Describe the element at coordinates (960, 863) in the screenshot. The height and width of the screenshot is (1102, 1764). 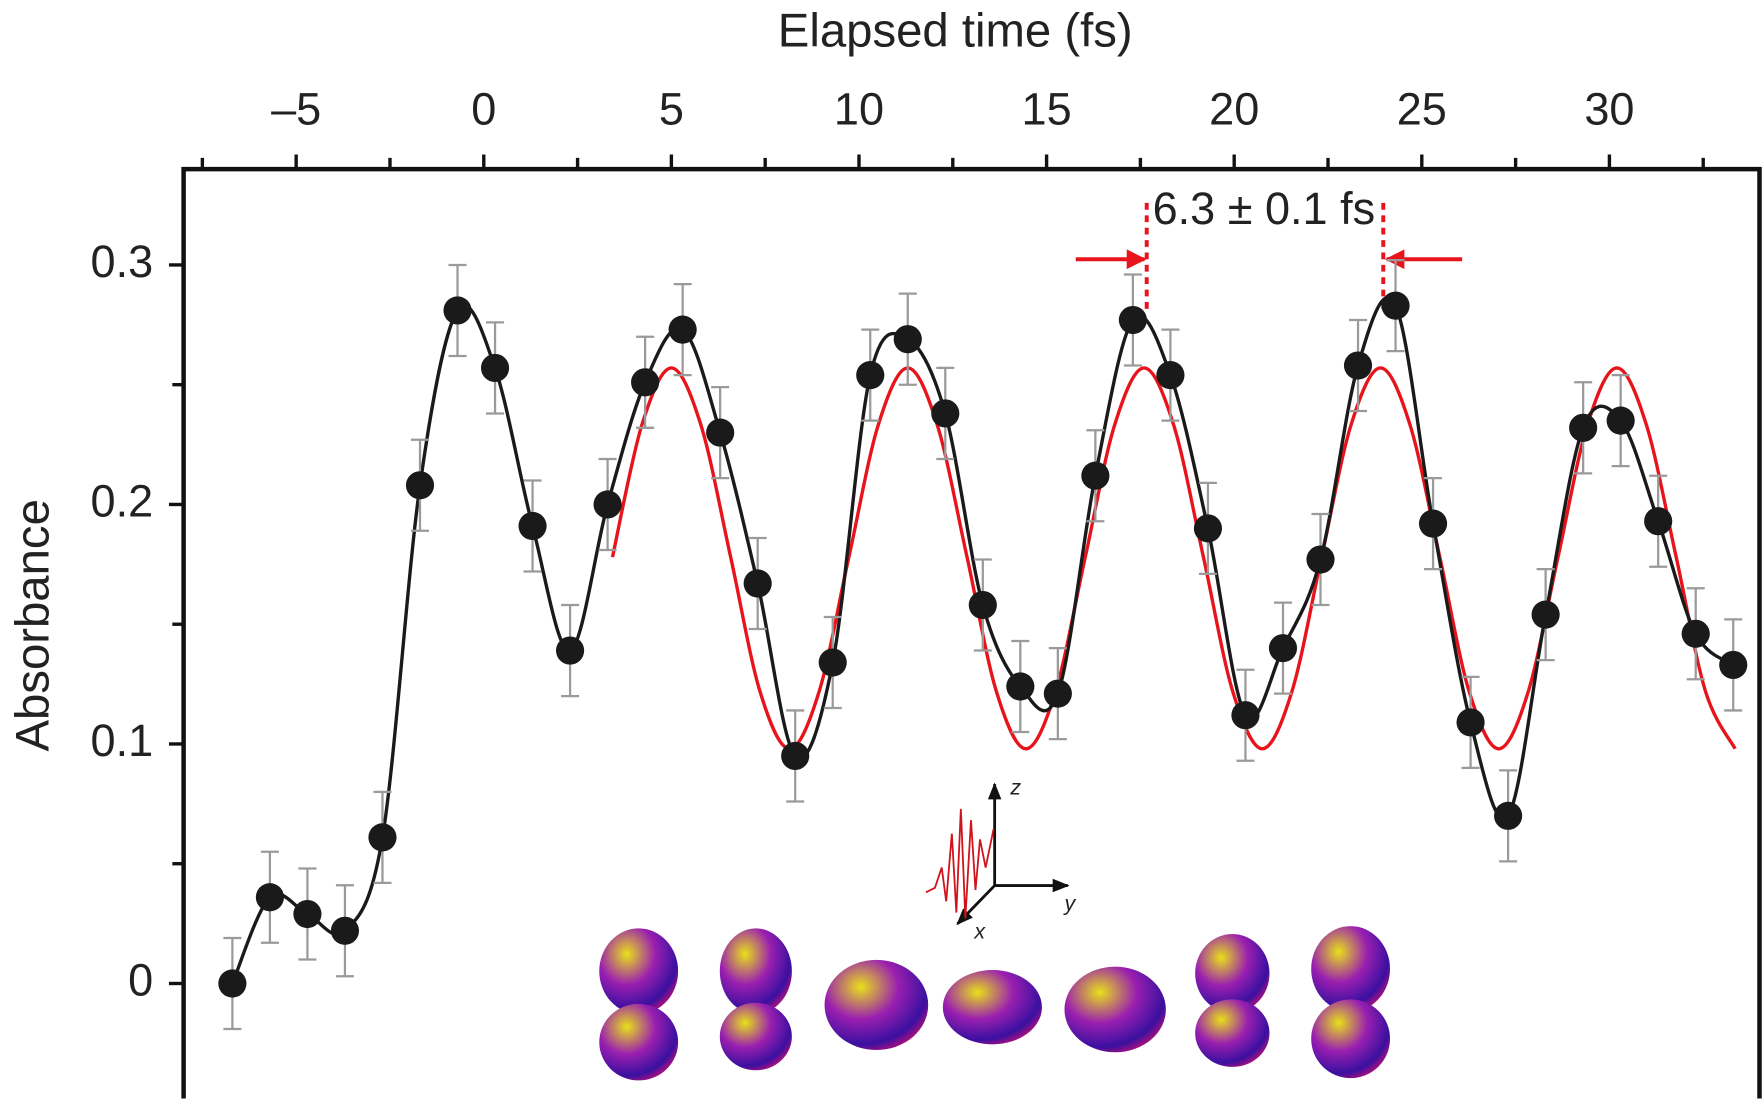
I see `light-pulse` at that location.